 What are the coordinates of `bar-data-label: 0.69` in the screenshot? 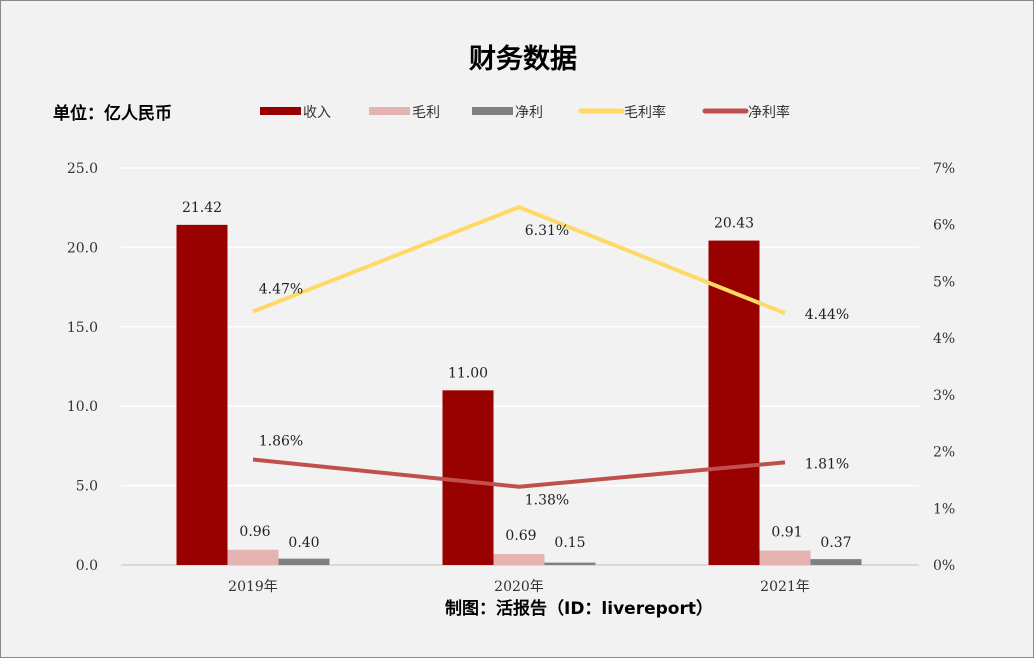 It's located at (520, 536).